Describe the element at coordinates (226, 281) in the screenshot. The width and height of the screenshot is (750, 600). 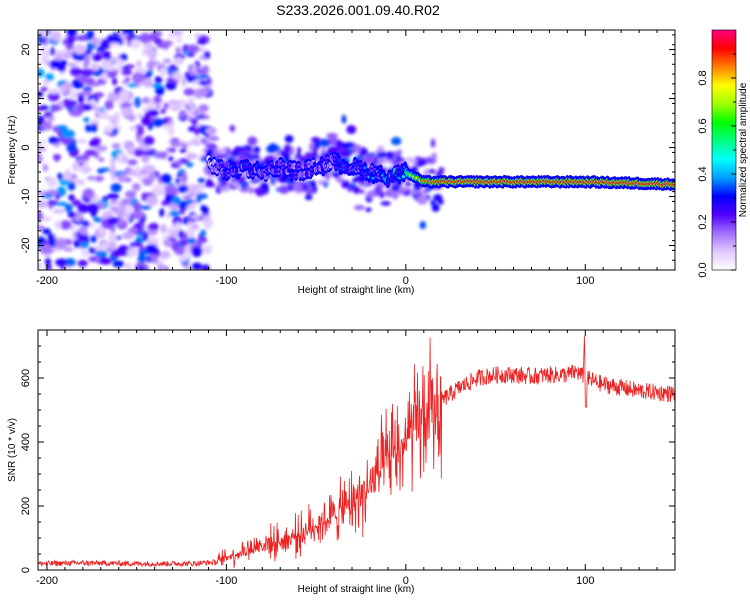
I see `x-tick-label: -100` at that location.